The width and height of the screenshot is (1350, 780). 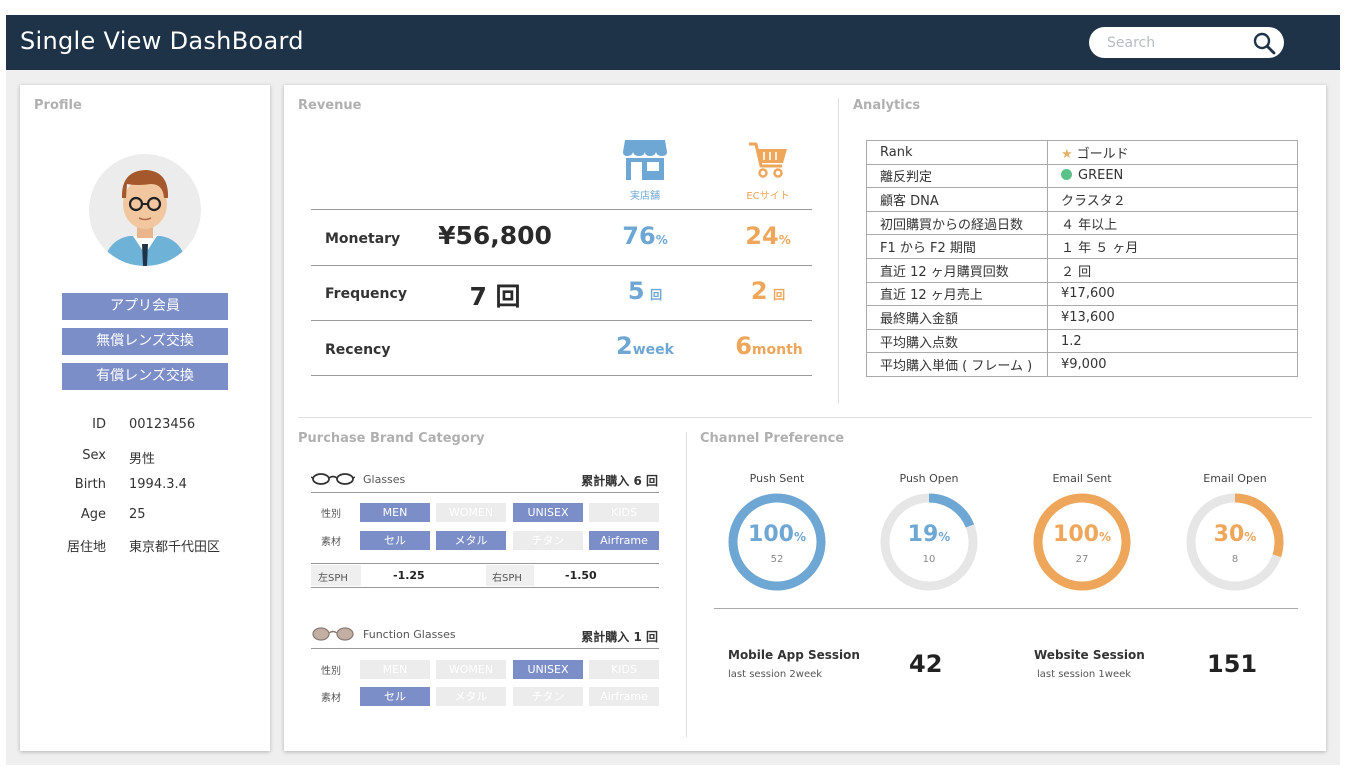 I want to click on table-row: Rank ★ ゴールド, so click(x=1082, y=152).